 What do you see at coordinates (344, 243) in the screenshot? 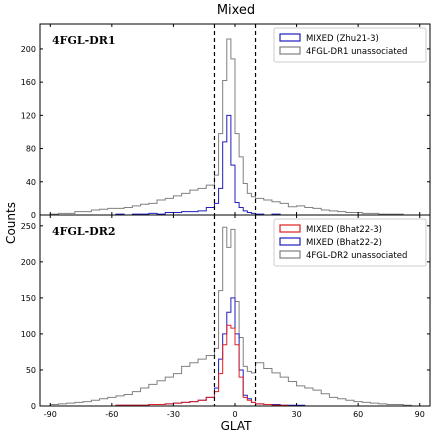
I see `legend-label: MIXED (Bhat22-2)` at bounding box center [344, 243].